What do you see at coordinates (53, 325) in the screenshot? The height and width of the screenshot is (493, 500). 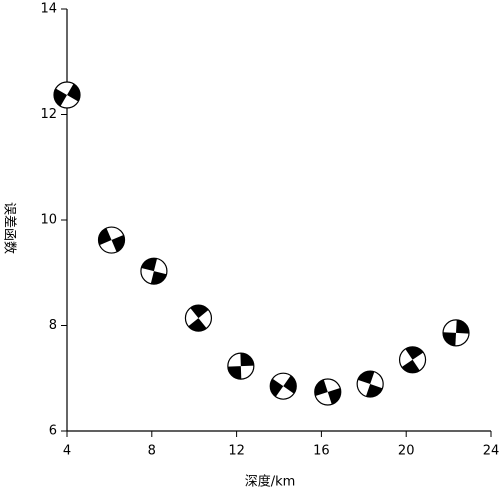 I see `y-tick-label: 8` at bounding box center [53, 325].